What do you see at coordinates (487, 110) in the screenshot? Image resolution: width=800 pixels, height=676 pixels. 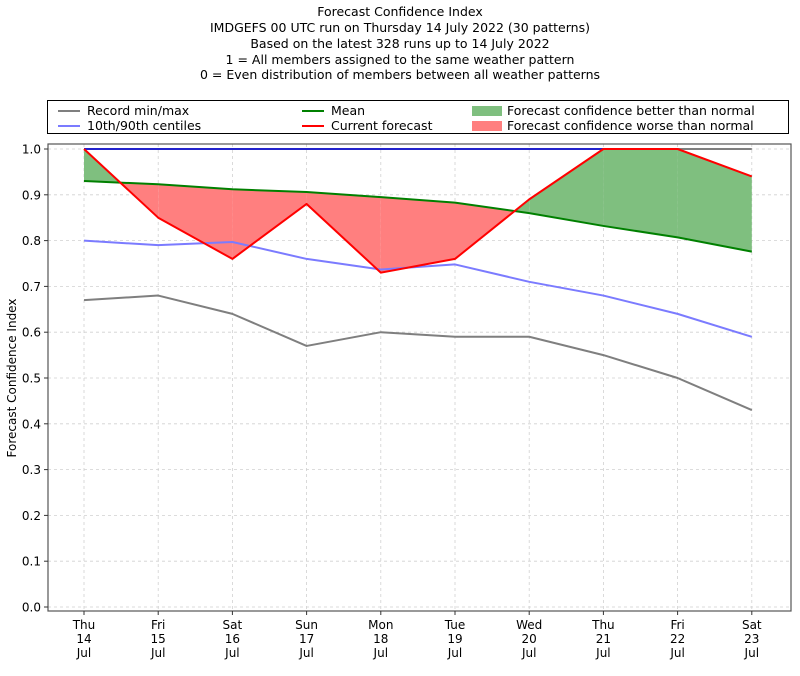 I see `legend-swatch-better` at bounding box center [487, 110].